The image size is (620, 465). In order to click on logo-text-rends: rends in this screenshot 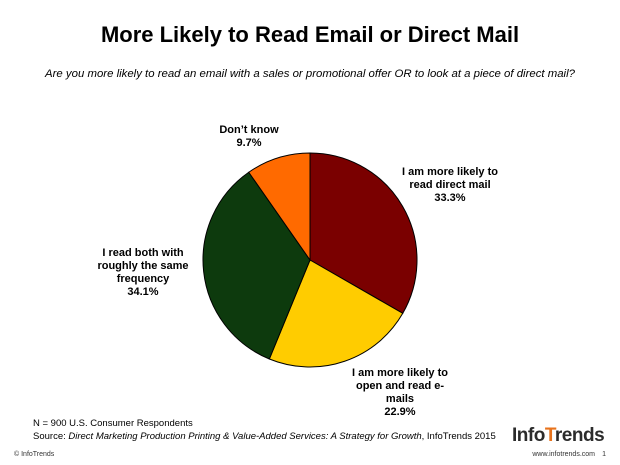, I will do `click(579, 435)`.